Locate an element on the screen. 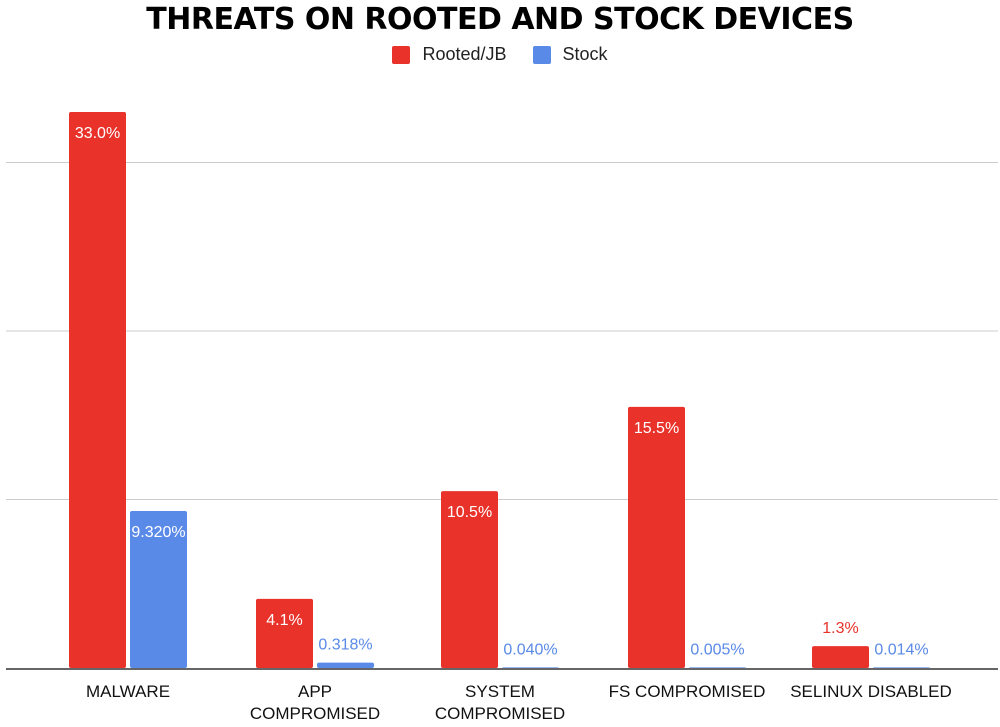 The width and height of the screenshot is (1000, 727). legend: Rooted/JB Stock is located at coordinates (500, 54).